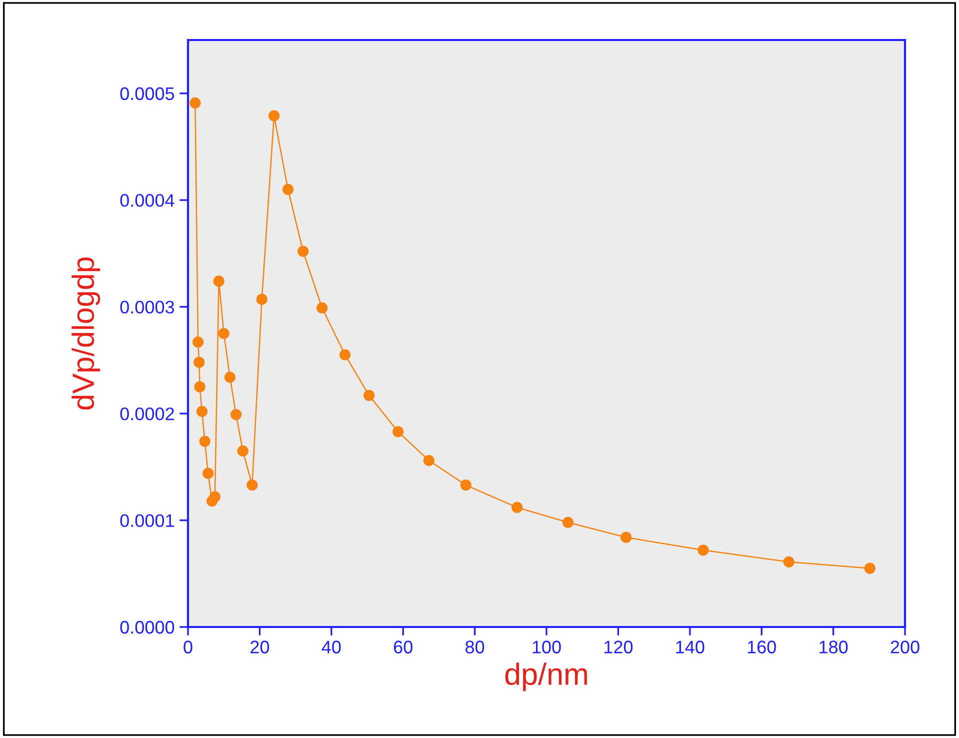 This screenshot has height=738, width=959. Describe the element at coordinates (618, 647) in the screenshot. I see `x-tick-label: 120` at that location.